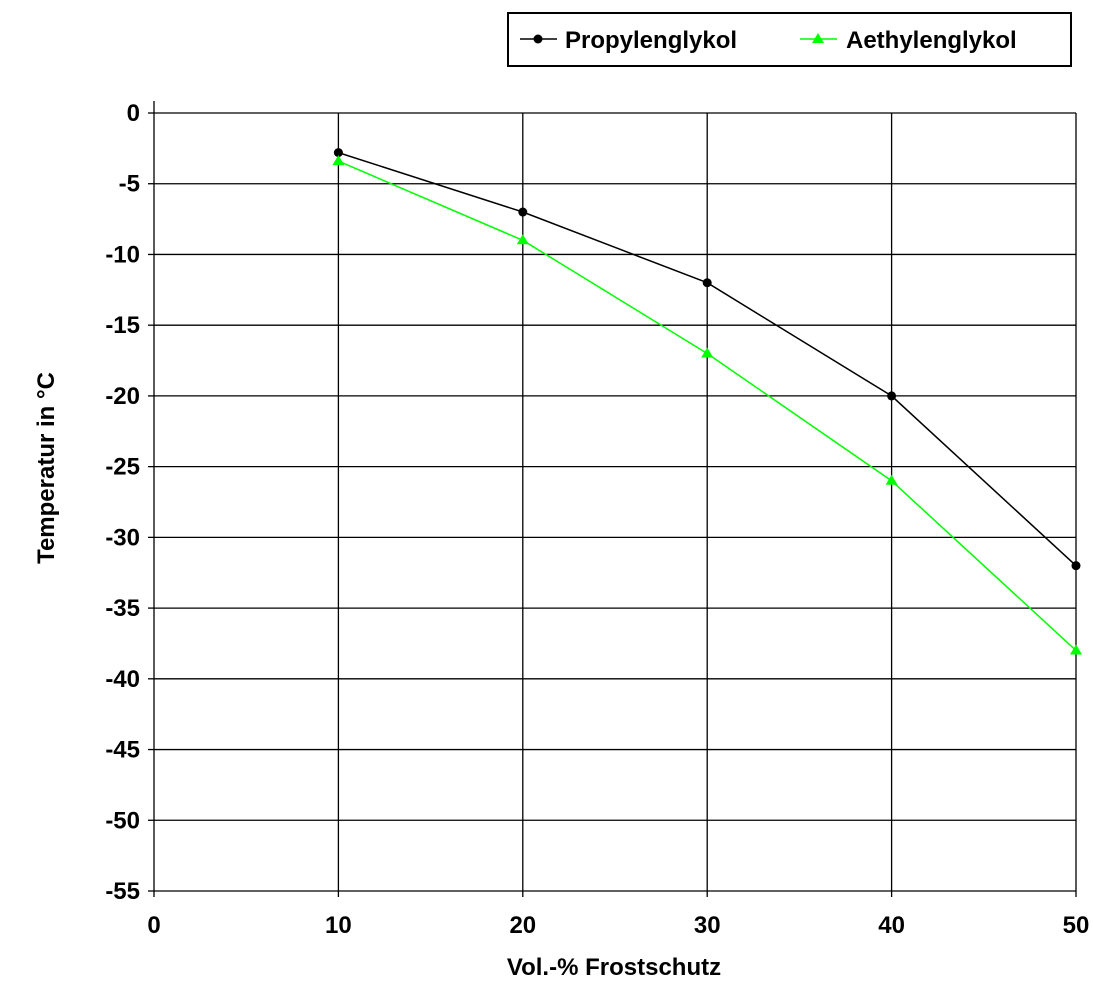 The width and height of the screenshot is (1093, 998). Describe the element at coordinates (122, 467) in the screenshot. I see `y-tick-label: -25` at that location.